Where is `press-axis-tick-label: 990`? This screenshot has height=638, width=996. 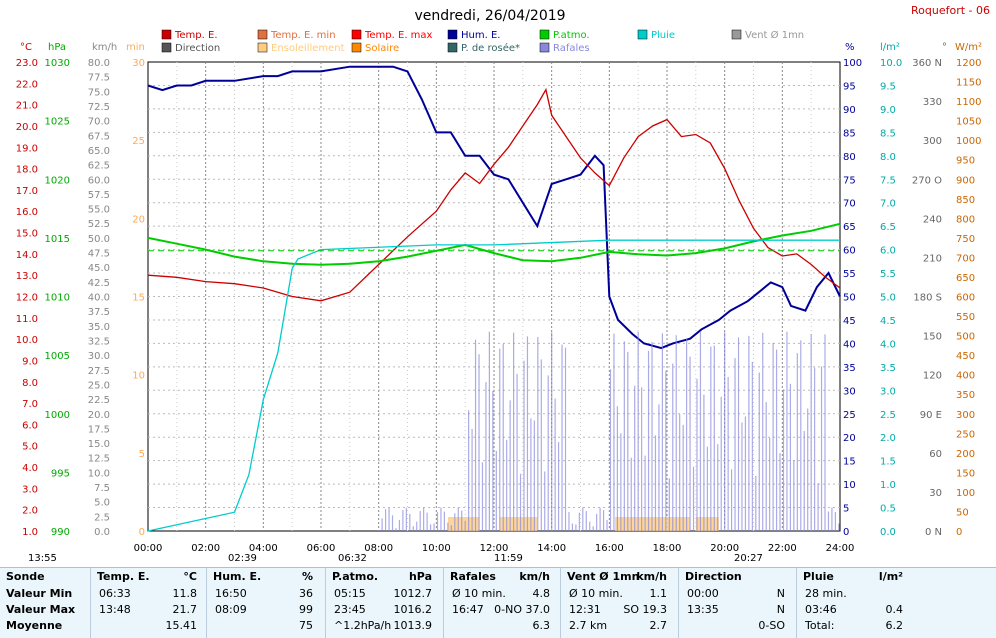
press-axis-tick-label: 990 is located at coordinates (60, 532).